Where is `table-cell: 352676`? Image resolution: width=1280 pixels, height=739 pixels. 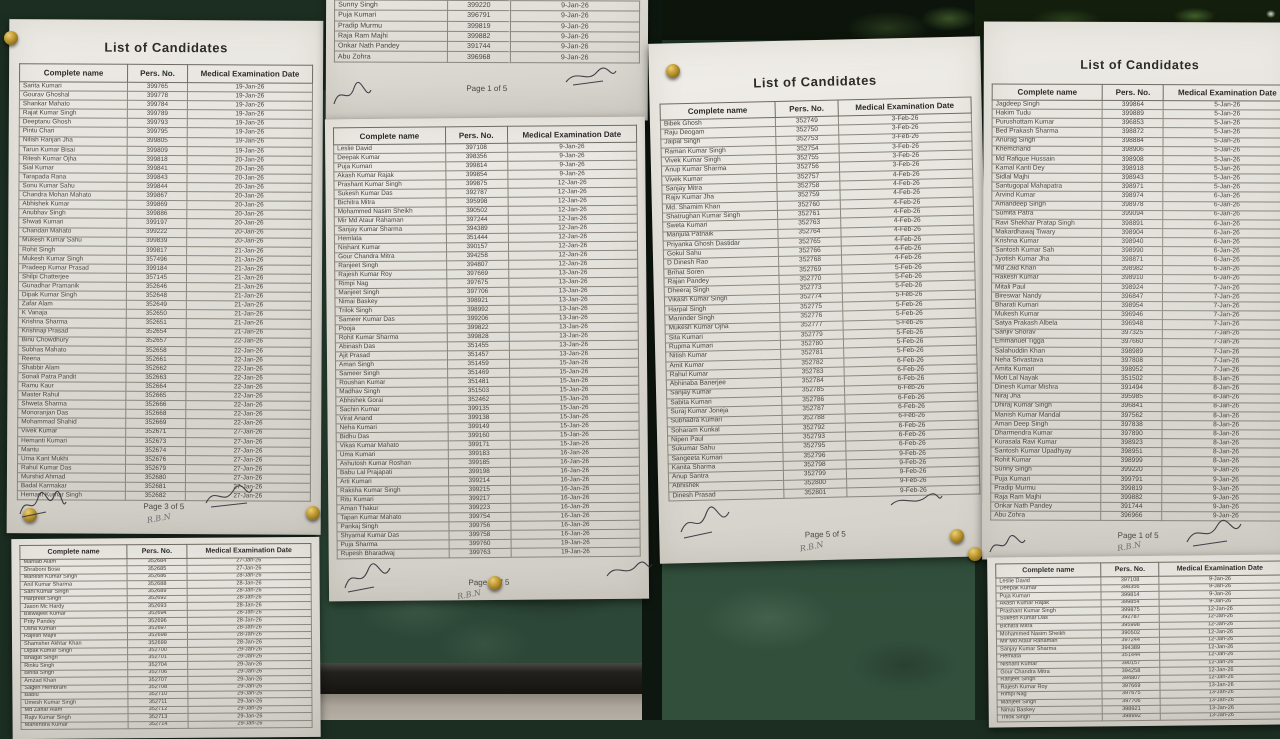
table-cell: 352676 is located at coordinates (155, 460).